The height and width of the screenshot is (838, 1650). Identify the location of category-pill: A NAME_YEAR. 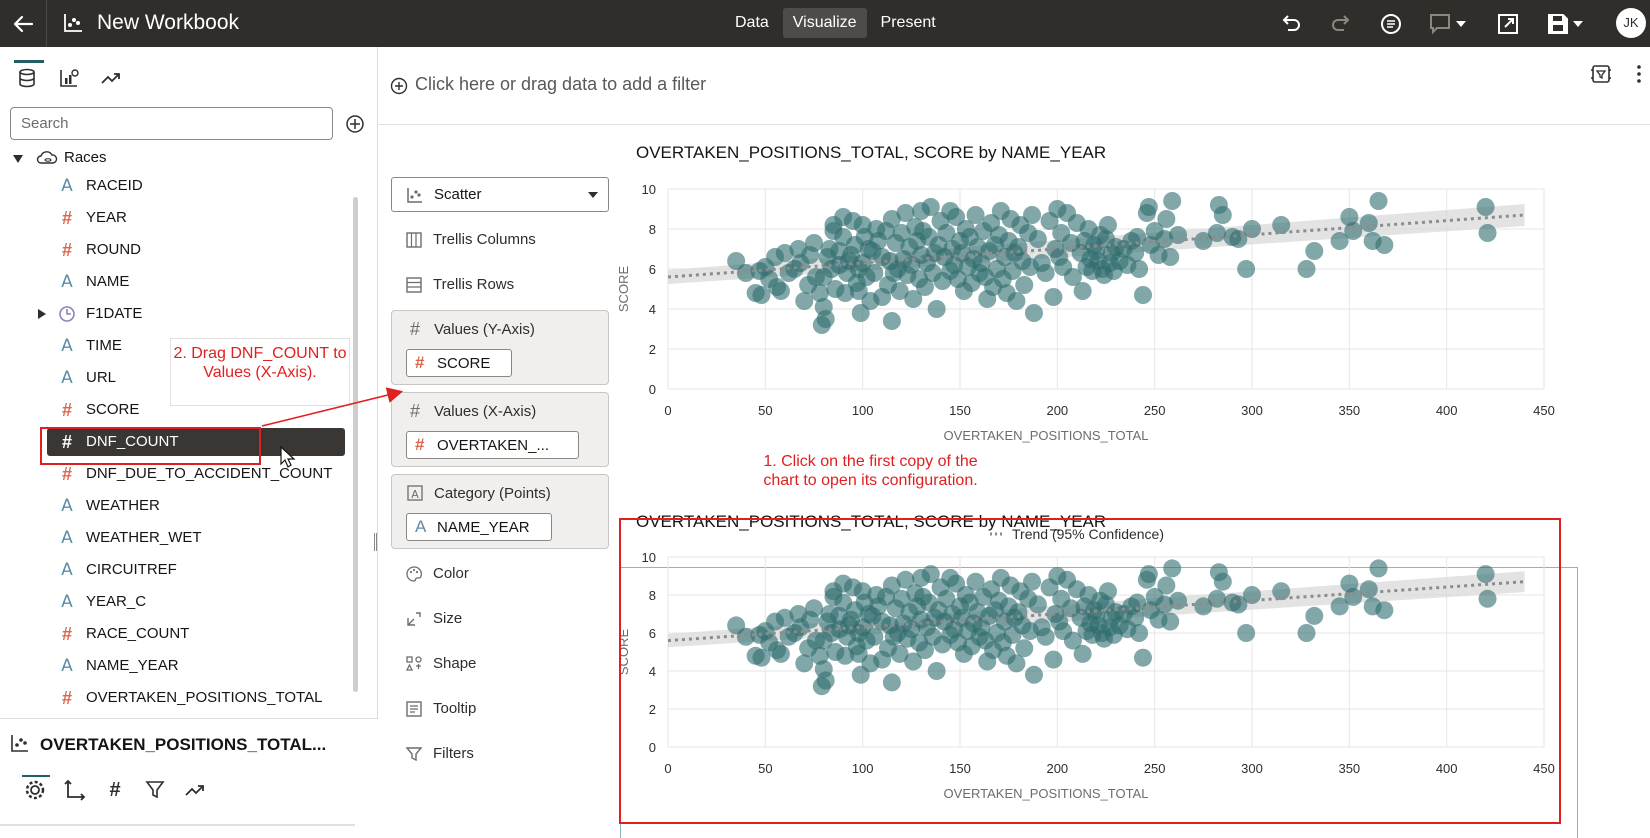
(479, 527).